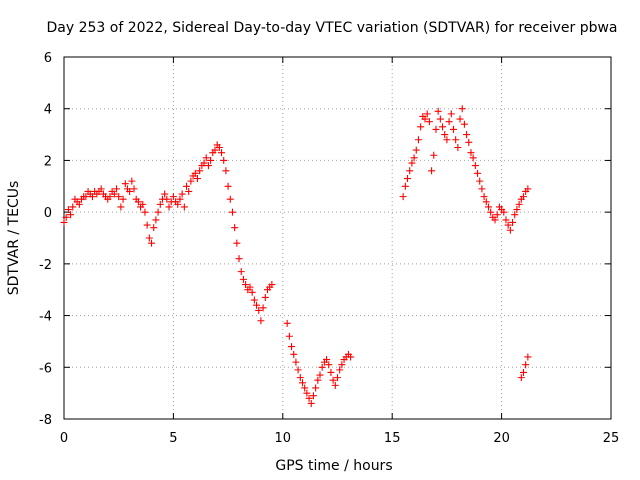 Image resolution: width=640 pixels, height=480 pixels. What do you see at coordinates (45, 317) in the screenshot?
I see `y-tick-label: -4` at bounding box center [45, 317].